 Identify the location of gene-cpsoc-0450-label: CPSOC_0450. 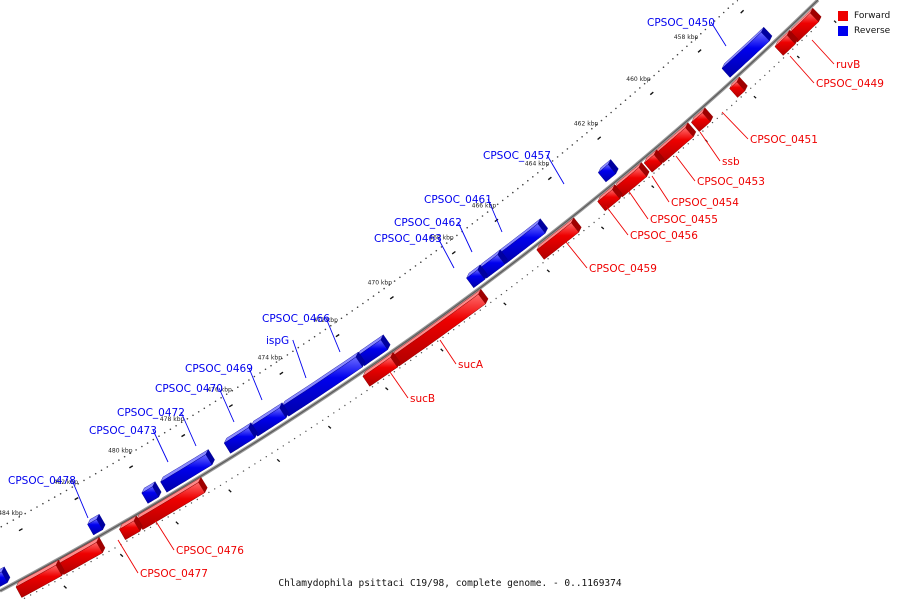
(681, 23).